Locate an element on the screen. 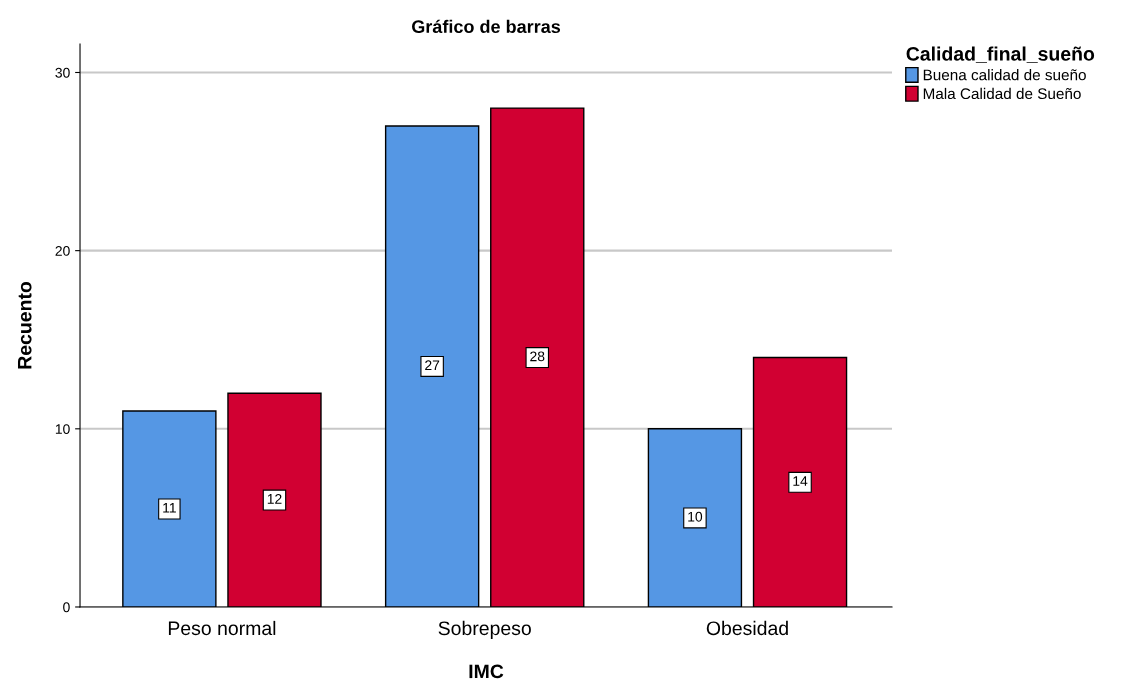  data-label: 12 is located at coordinates (274, 498).